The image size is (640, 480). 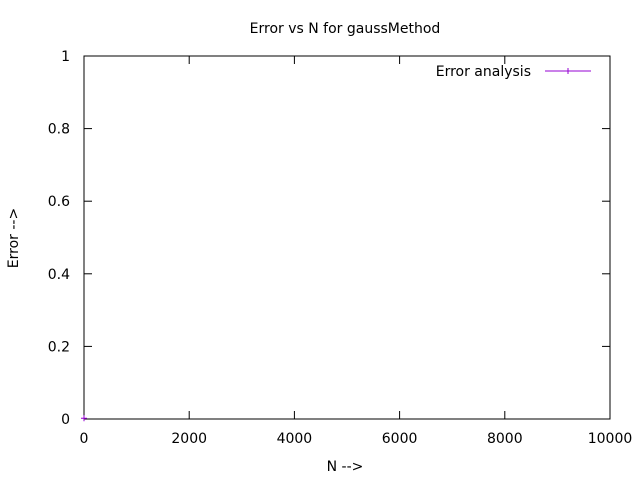 I want to click on x-axis-label: N -->, so click(x=345, y=467).